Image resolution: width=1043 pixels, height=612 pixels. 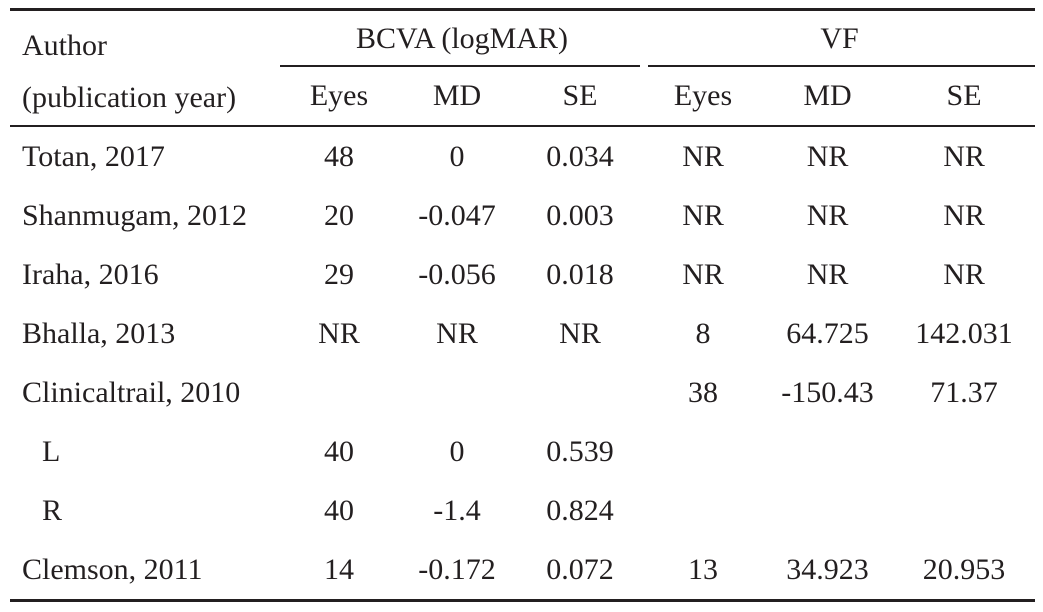 I want to click on cell-bcva-se: 0.072, so click(x=580, y=571).